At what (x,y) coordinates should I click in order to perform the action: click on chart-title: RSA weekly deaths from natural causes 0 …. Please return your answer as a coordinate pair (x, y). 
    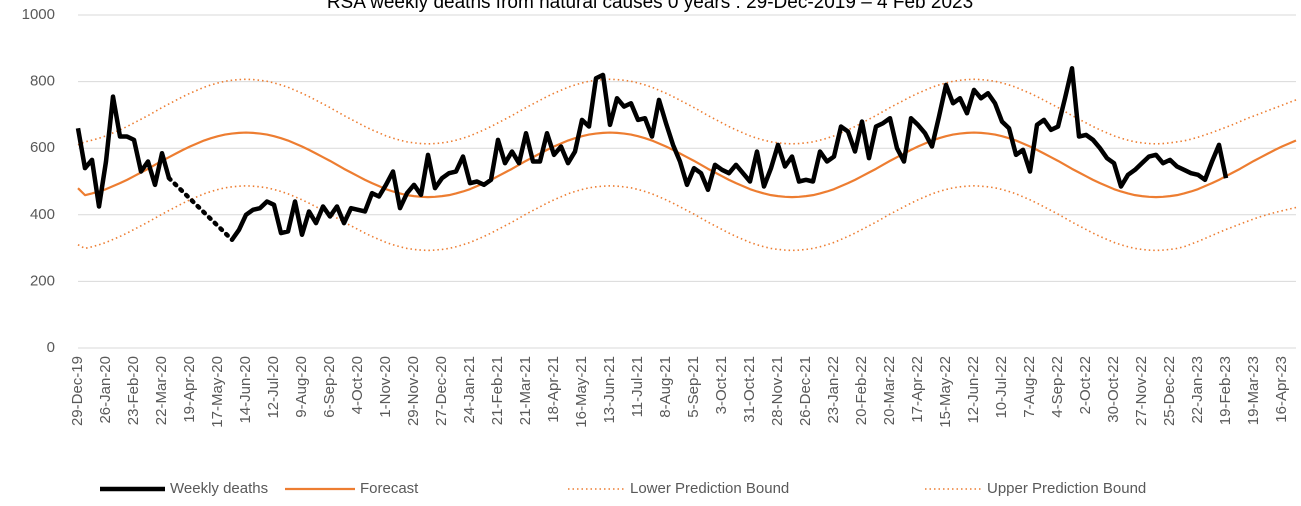
    Looking at the image, I should click on (650, 6).